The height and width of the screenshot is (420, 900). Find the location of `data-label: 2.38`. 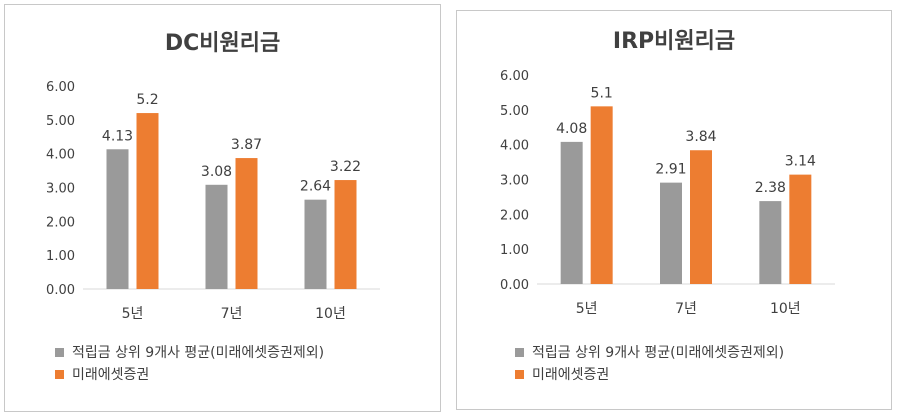

data-label: 2.38 is located at coordinates (770, 188).